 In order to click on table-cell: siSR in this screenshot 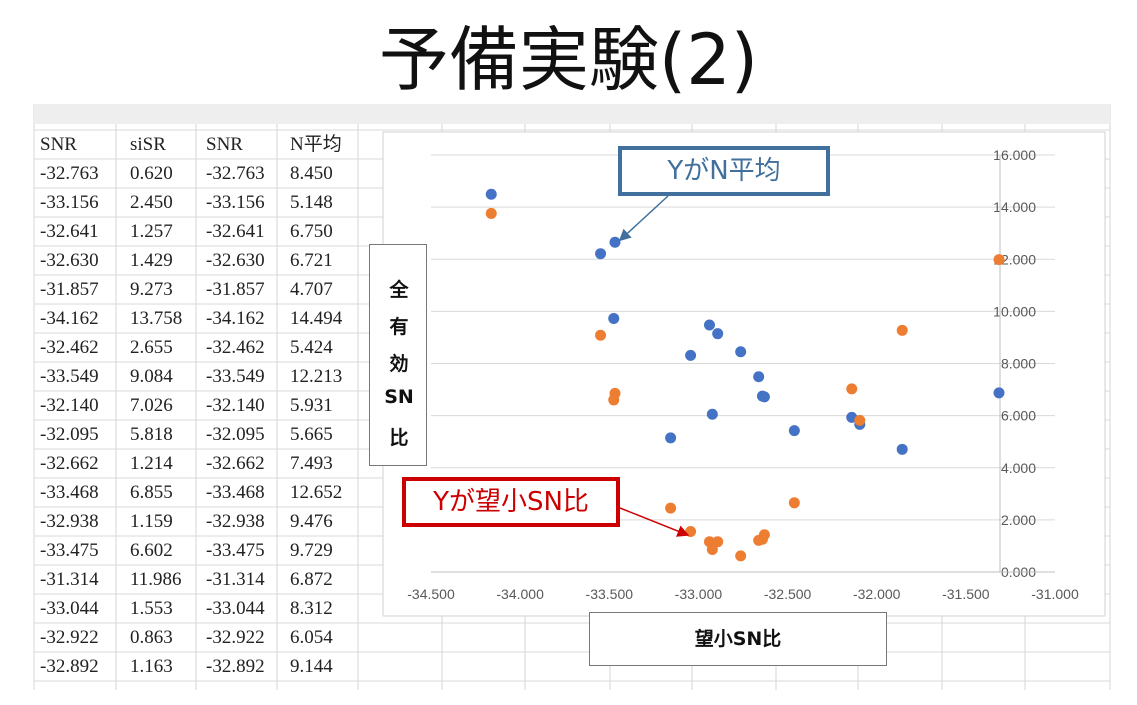, I will do `click(148, 144)`.